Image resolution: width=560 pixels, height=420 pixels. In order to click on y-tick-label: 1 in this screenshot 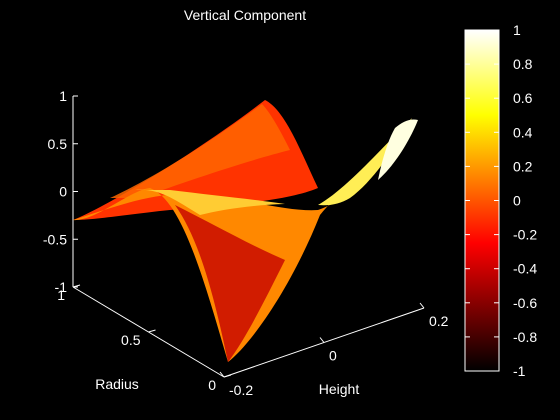, I will do `click(61, 295)`.